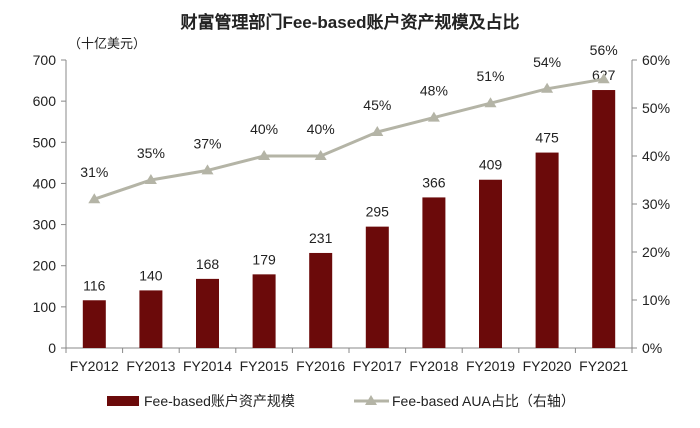 This screenshot has width=700, height=428. What do you see at coordinates (264, 259) in the screenshot?
I see `bar-data-label: 179` at bounding box center [264, 259].